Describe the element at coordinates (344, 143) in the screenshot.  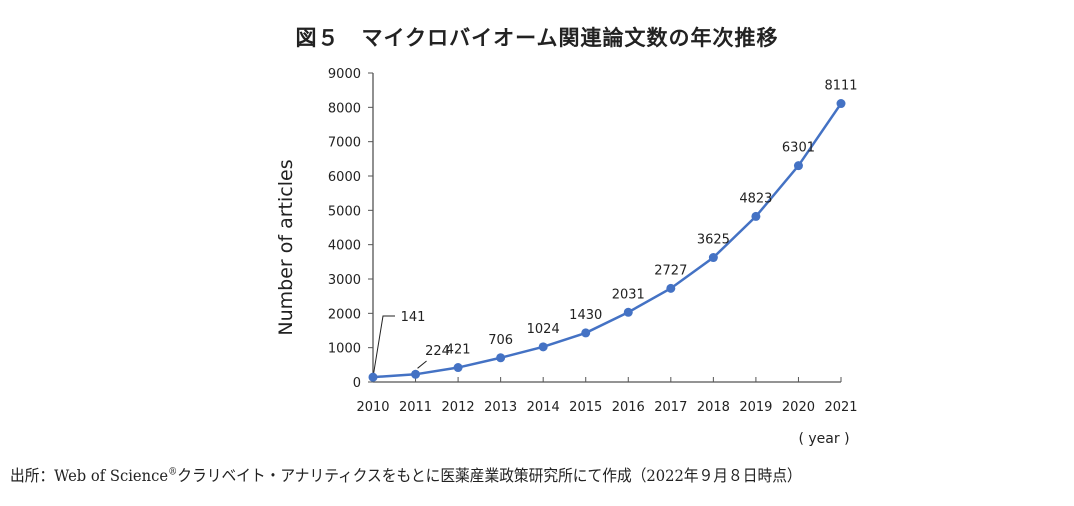
I see `y-tick-label: 7000` at that location.